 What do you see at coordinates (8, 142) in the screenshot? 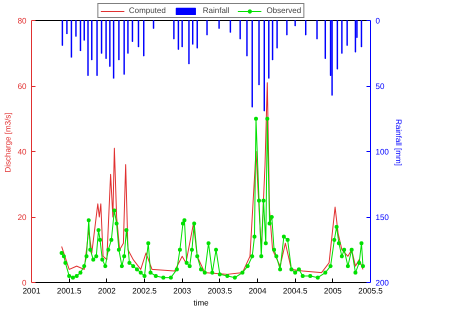
I see `y-axis-title: Discharge [m3/s]` at bounding box center [8, 142].